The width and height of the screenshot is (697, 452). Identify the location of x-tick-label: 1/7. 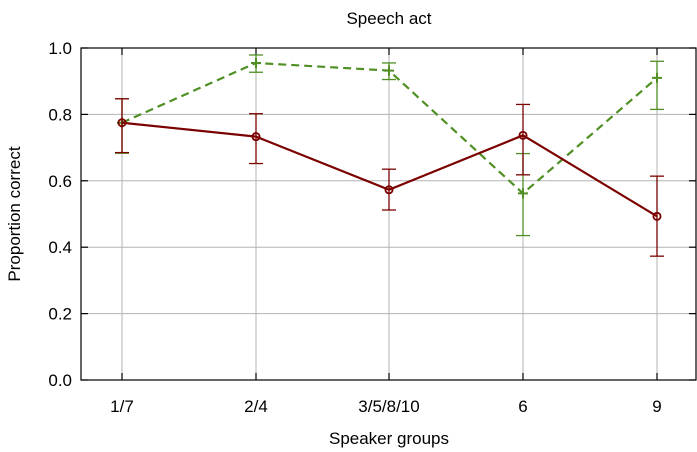
(122, 406).